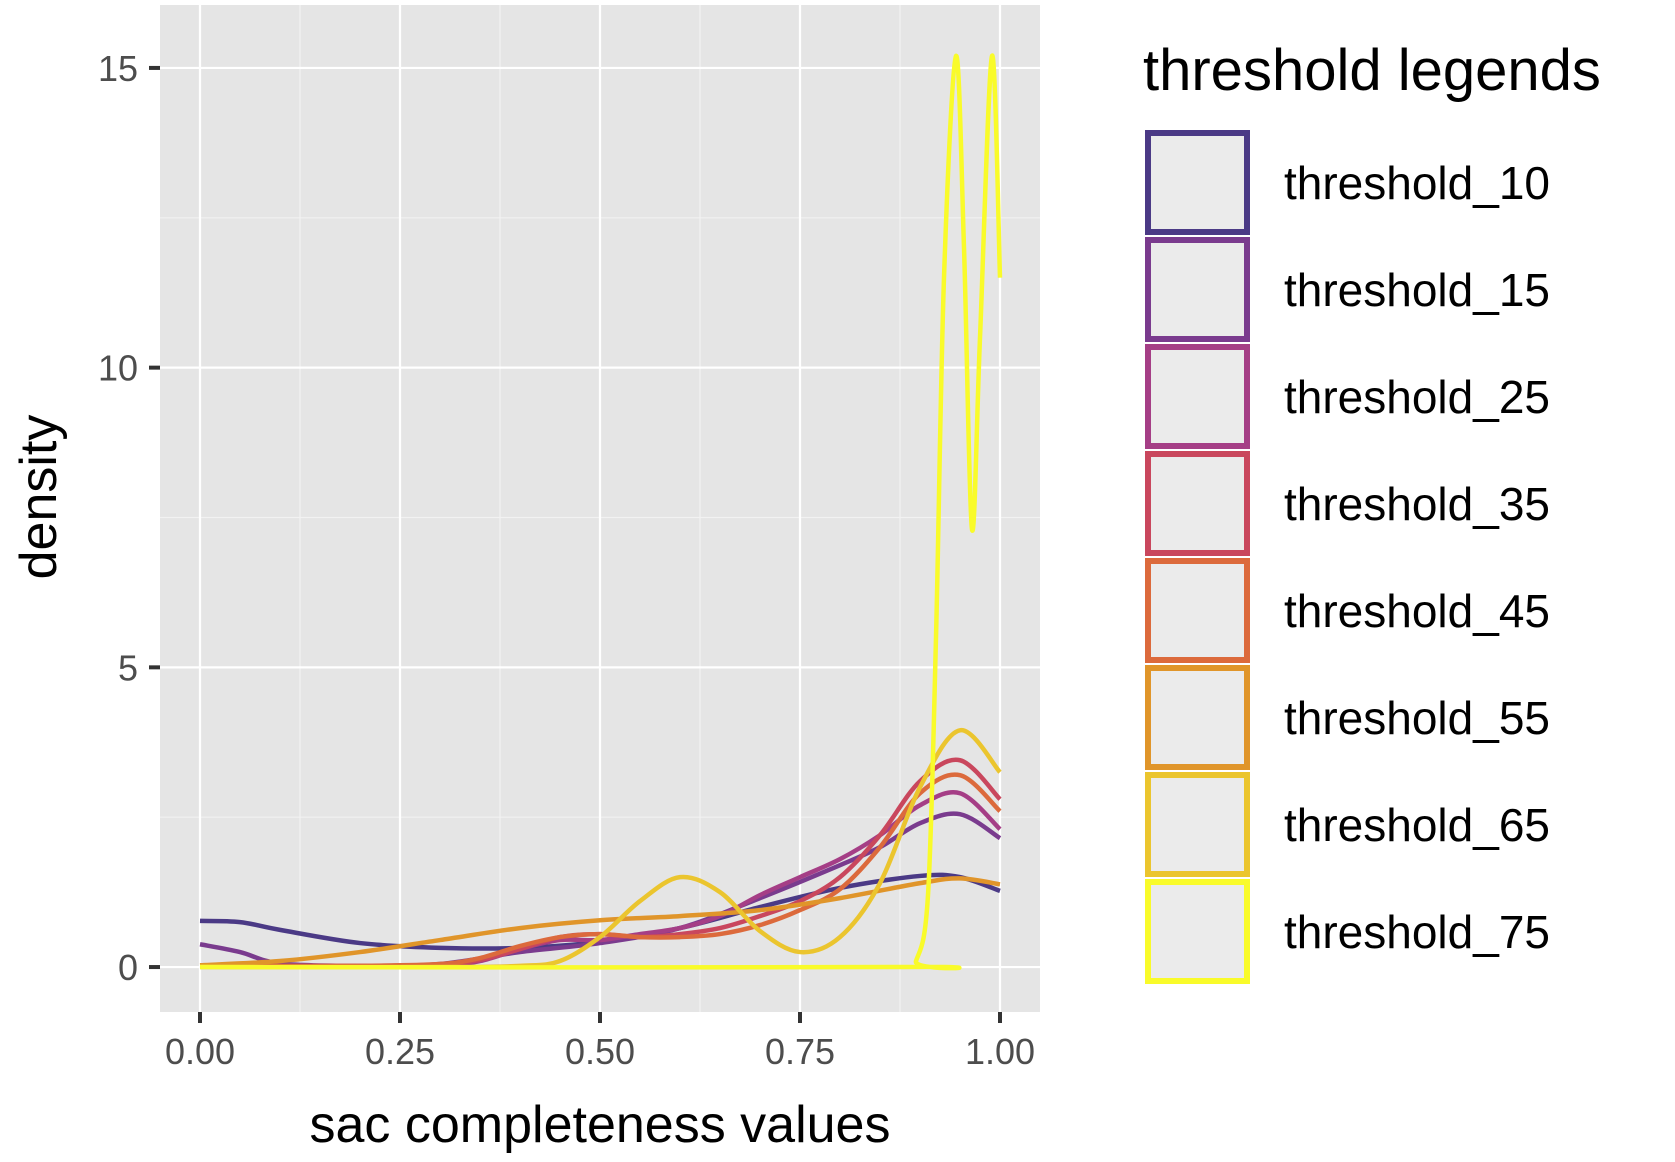 The image size is (1675, 1162). What do you see at coordinates (1417, 825) in the screenshot?
I see `legend-label: threshold_65` at bounding box center [1417, 825].